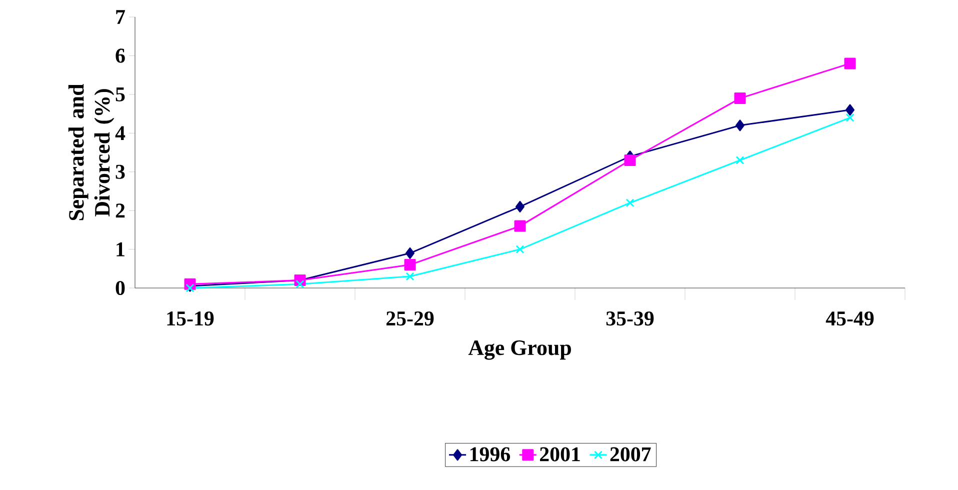 The width and height of the screenshot is (958, 490). What do you see at coordinates (120, 288) in the screenshot?
I see `y-tick-label: 0` at bounding box center [120, 288].